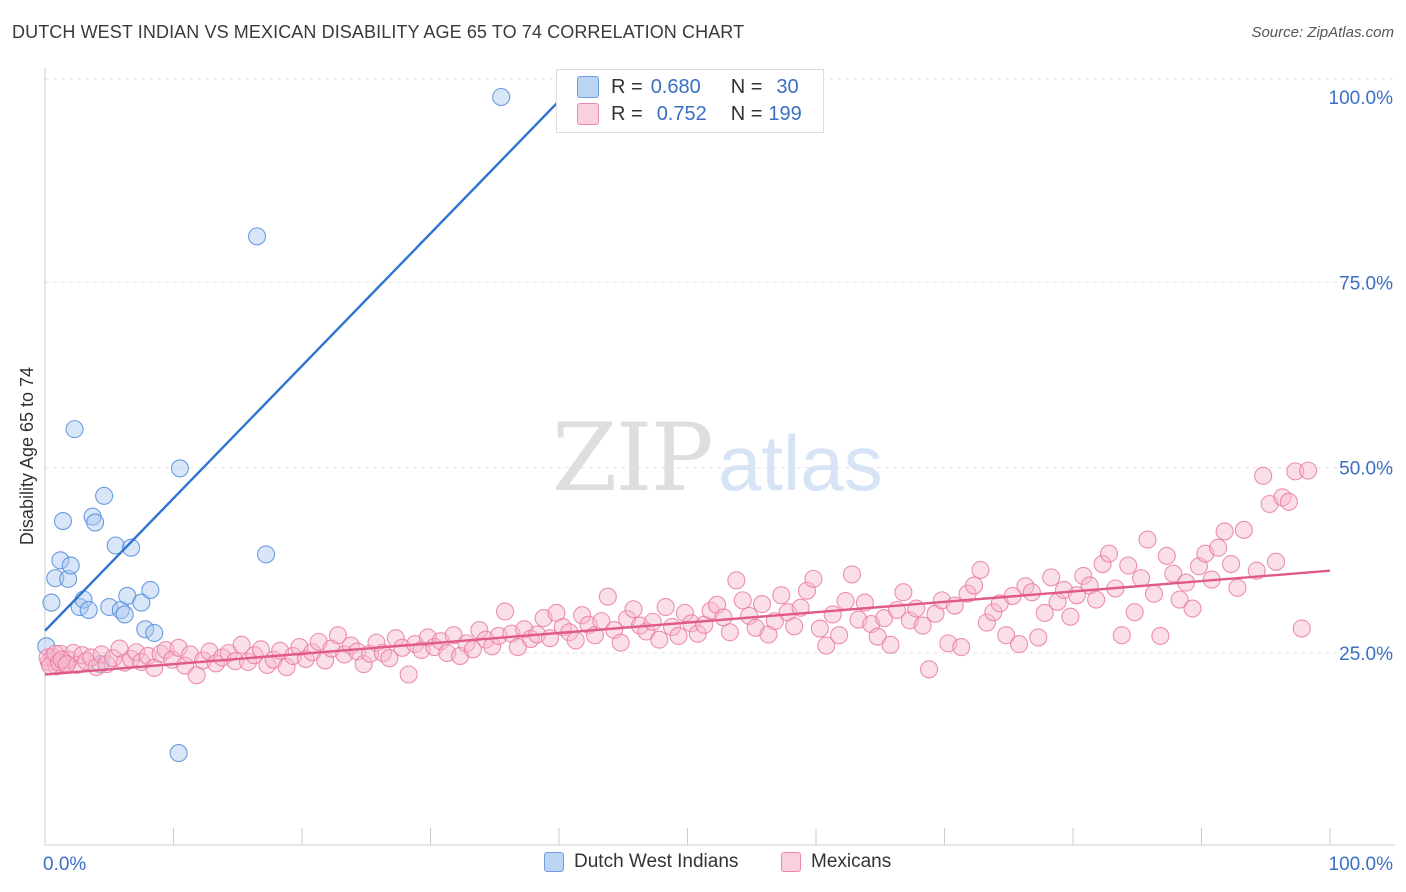 Image resolution: width=1406 pixels, height=892 pixels. Describe the element at coordinates (588, 114) in the screenshot. I see `legend-swatch-pink` at that location.